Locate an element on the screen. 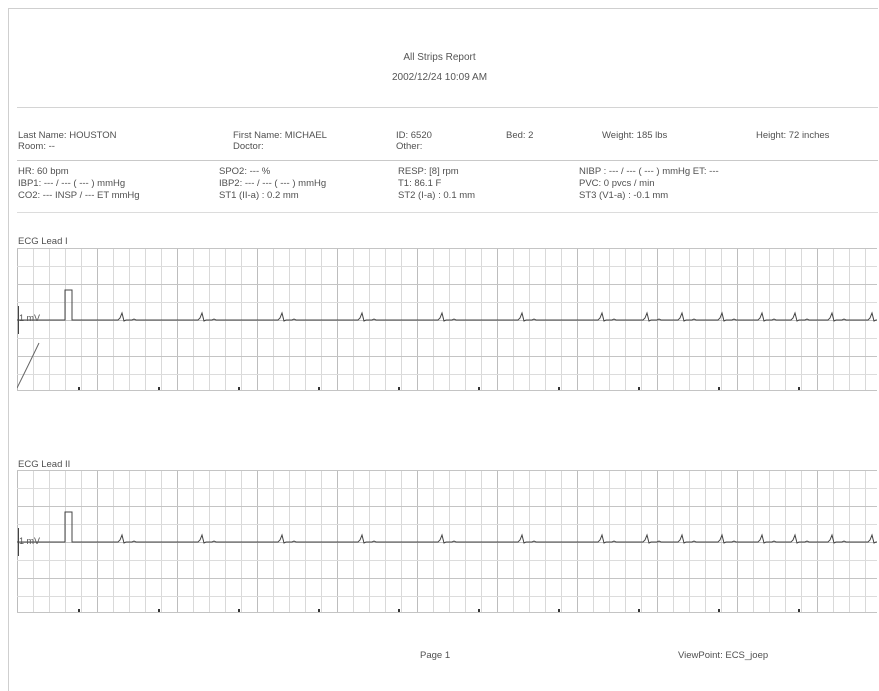  footer-page: Page 1 is located at coordinates (435, 655).